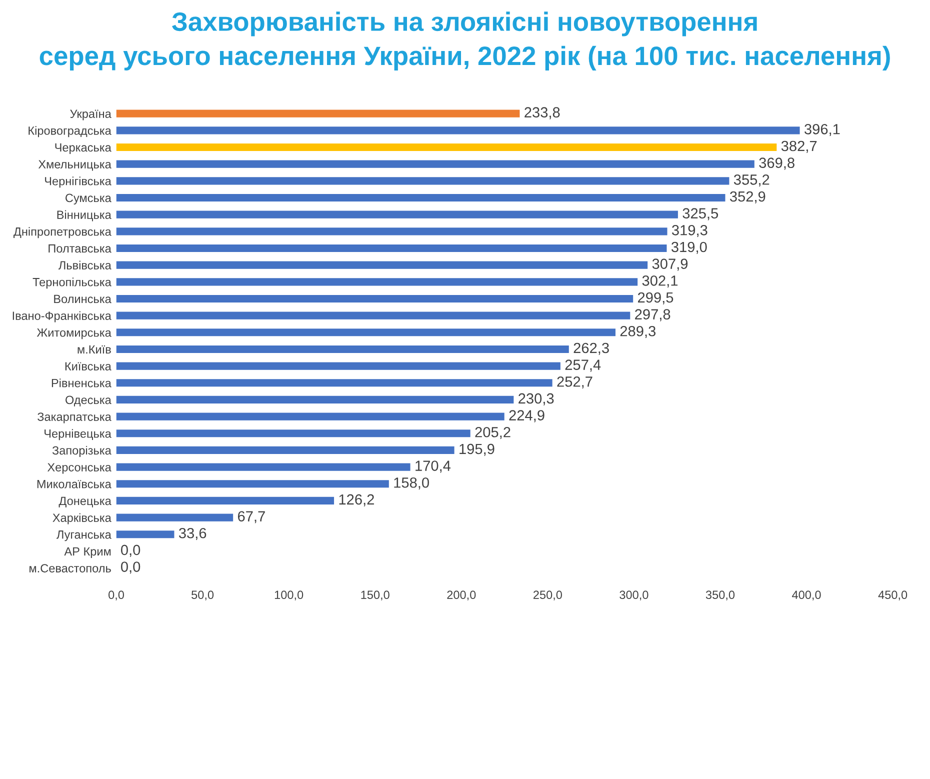  What do you see at coordinates (74, 334) in the screenshot?
I see `y-tick-label: Житомирська` at bounding box center [74, 334].